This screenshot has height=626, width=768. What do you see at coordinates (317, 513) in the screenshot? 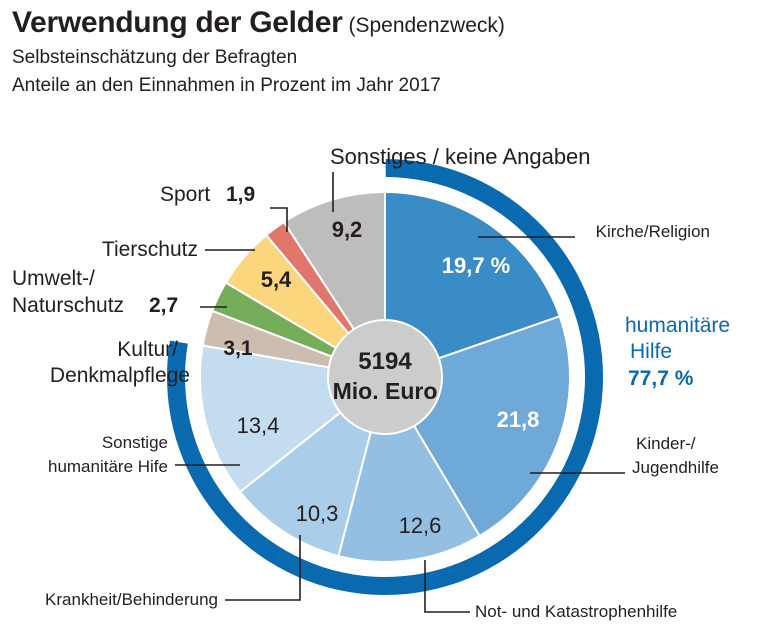
I see `value-label-krankheit: 10,3` at bounding box center [317, 513].